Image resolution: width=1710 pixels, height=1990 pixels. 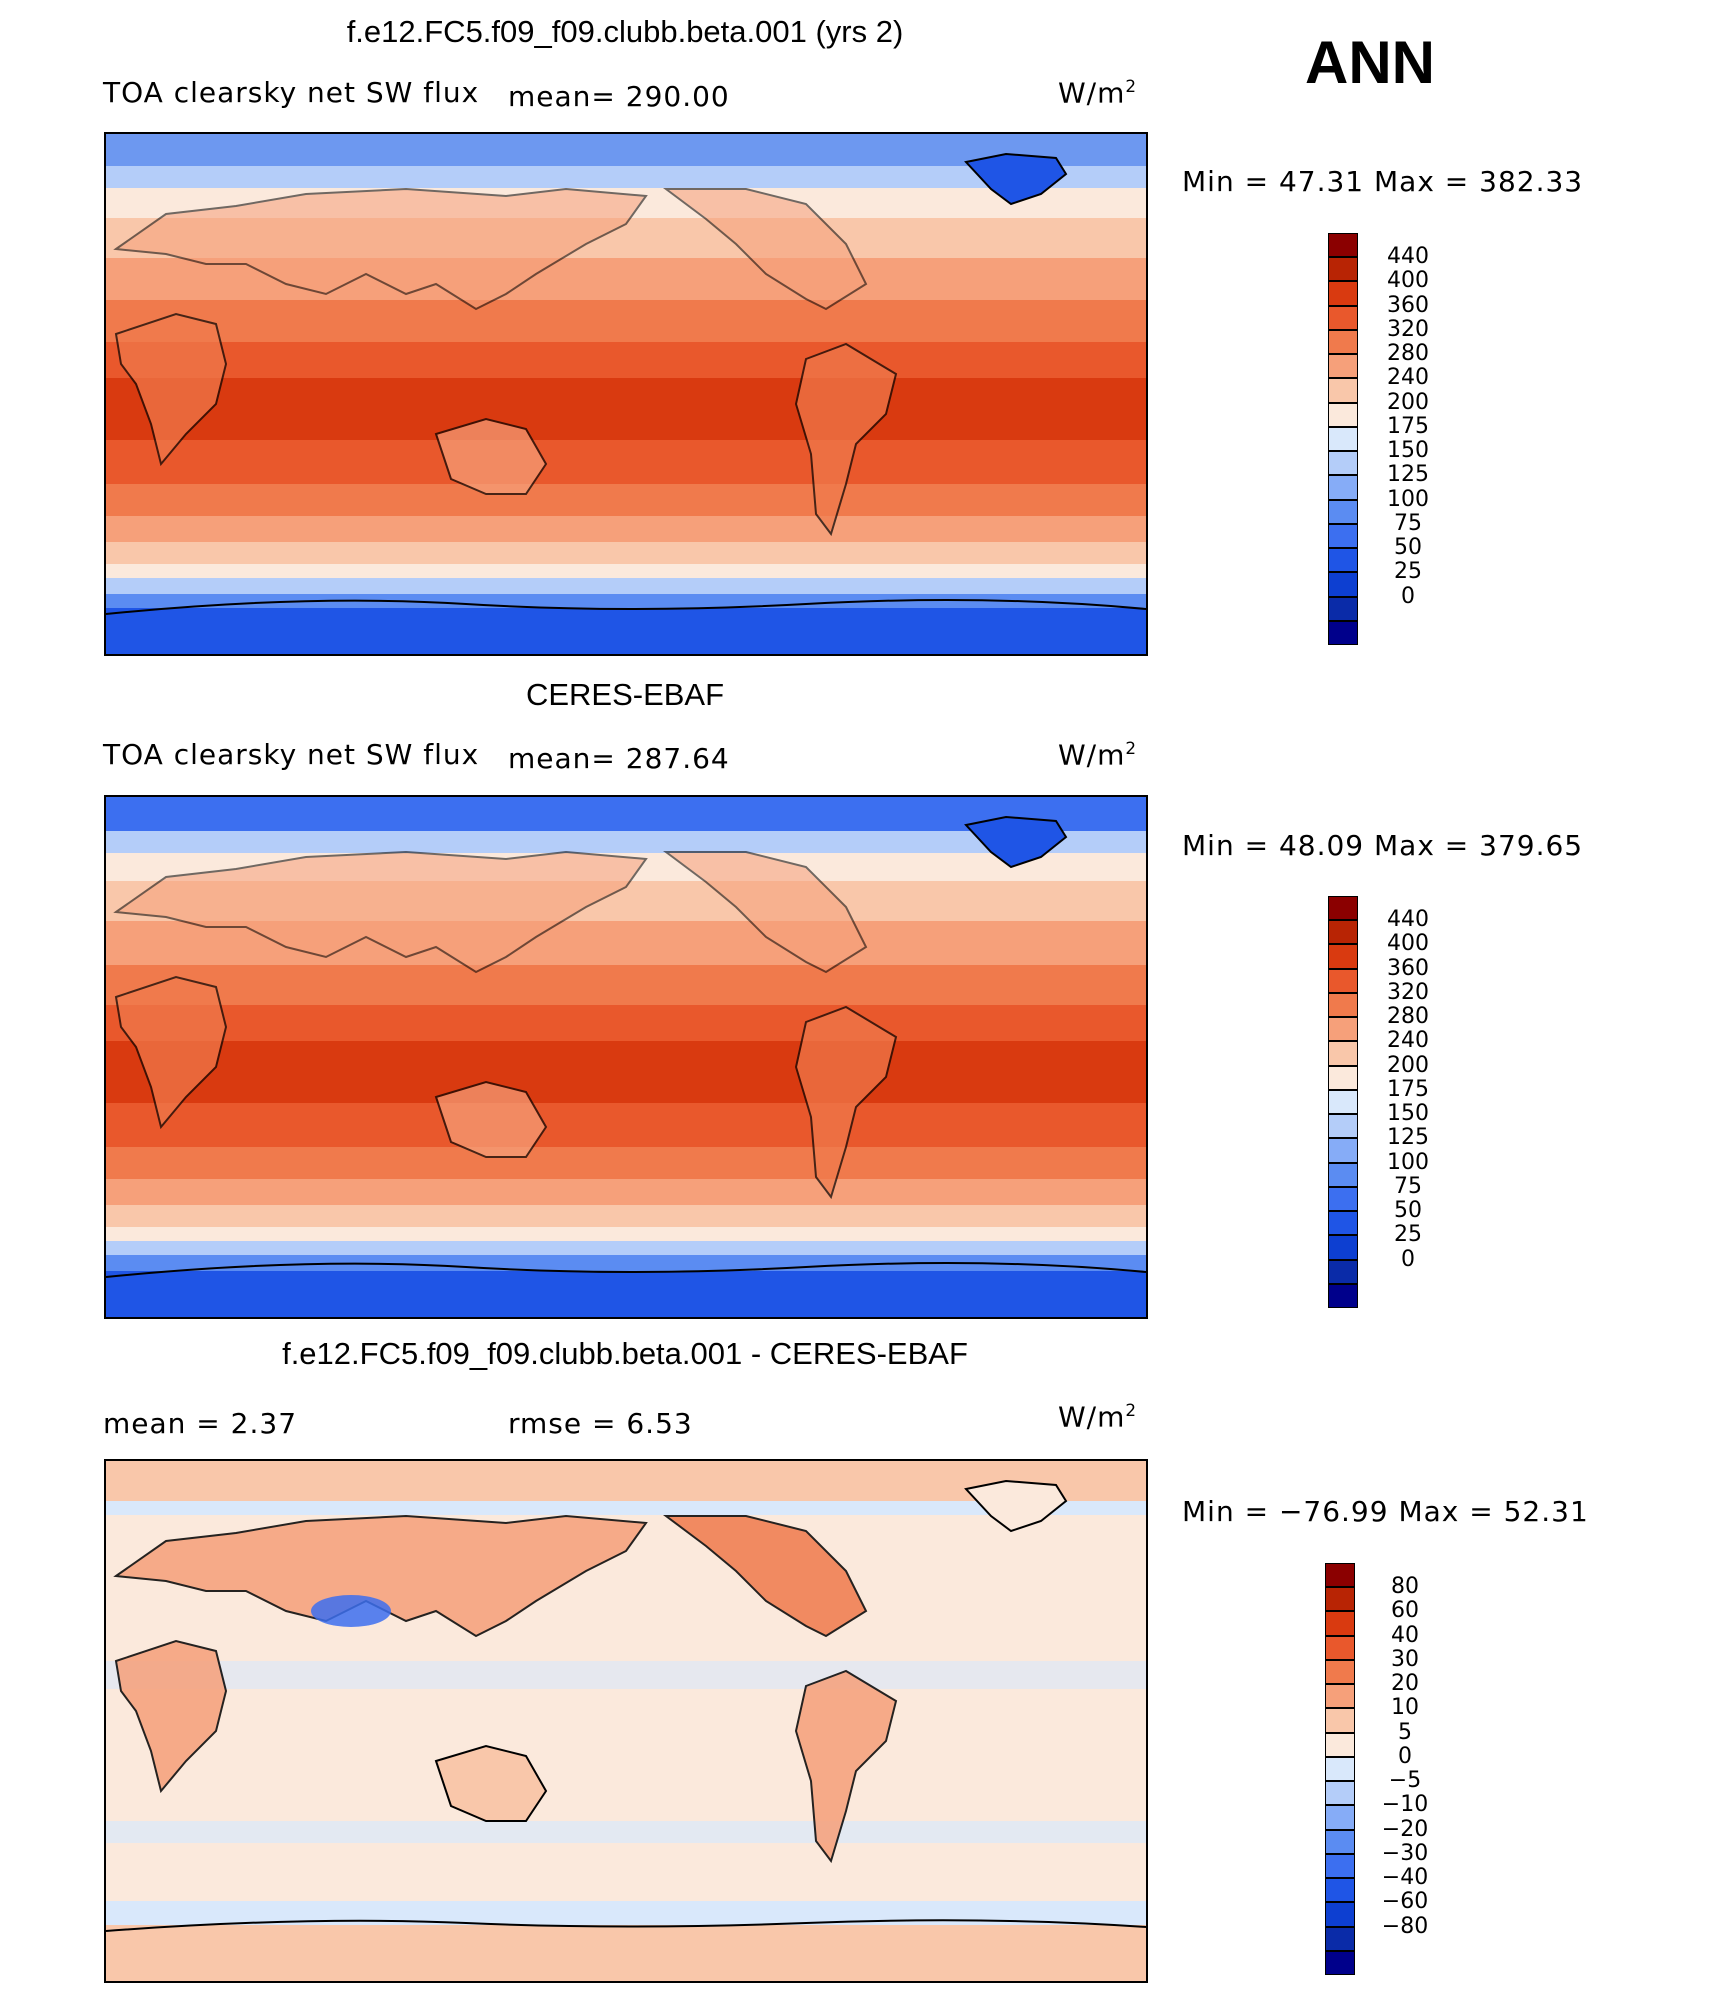 What do you see at coordinates (1098, 93) in the screenshot?
I see `panel-1-units: W/m2` at bounding box center [1098, 93].